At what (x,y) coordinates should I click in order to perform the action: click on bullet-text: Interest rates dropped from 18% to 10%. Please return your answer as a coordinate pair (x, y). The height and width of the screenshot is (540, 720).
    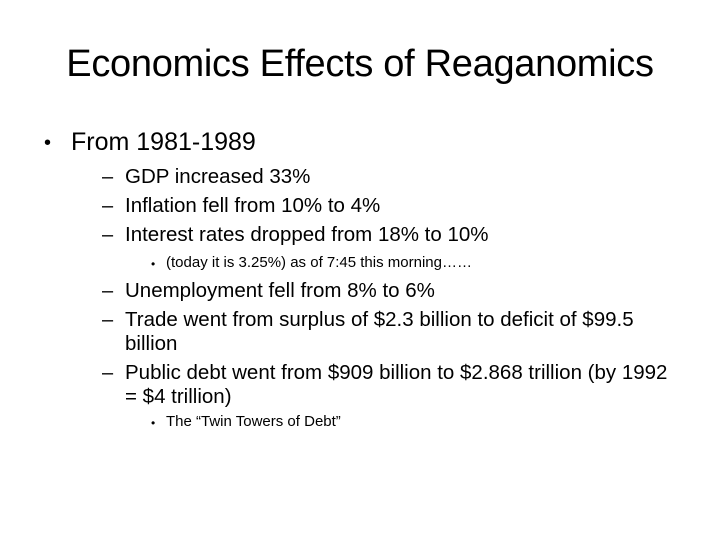
    Looking at the image, I should click on (307, 234).